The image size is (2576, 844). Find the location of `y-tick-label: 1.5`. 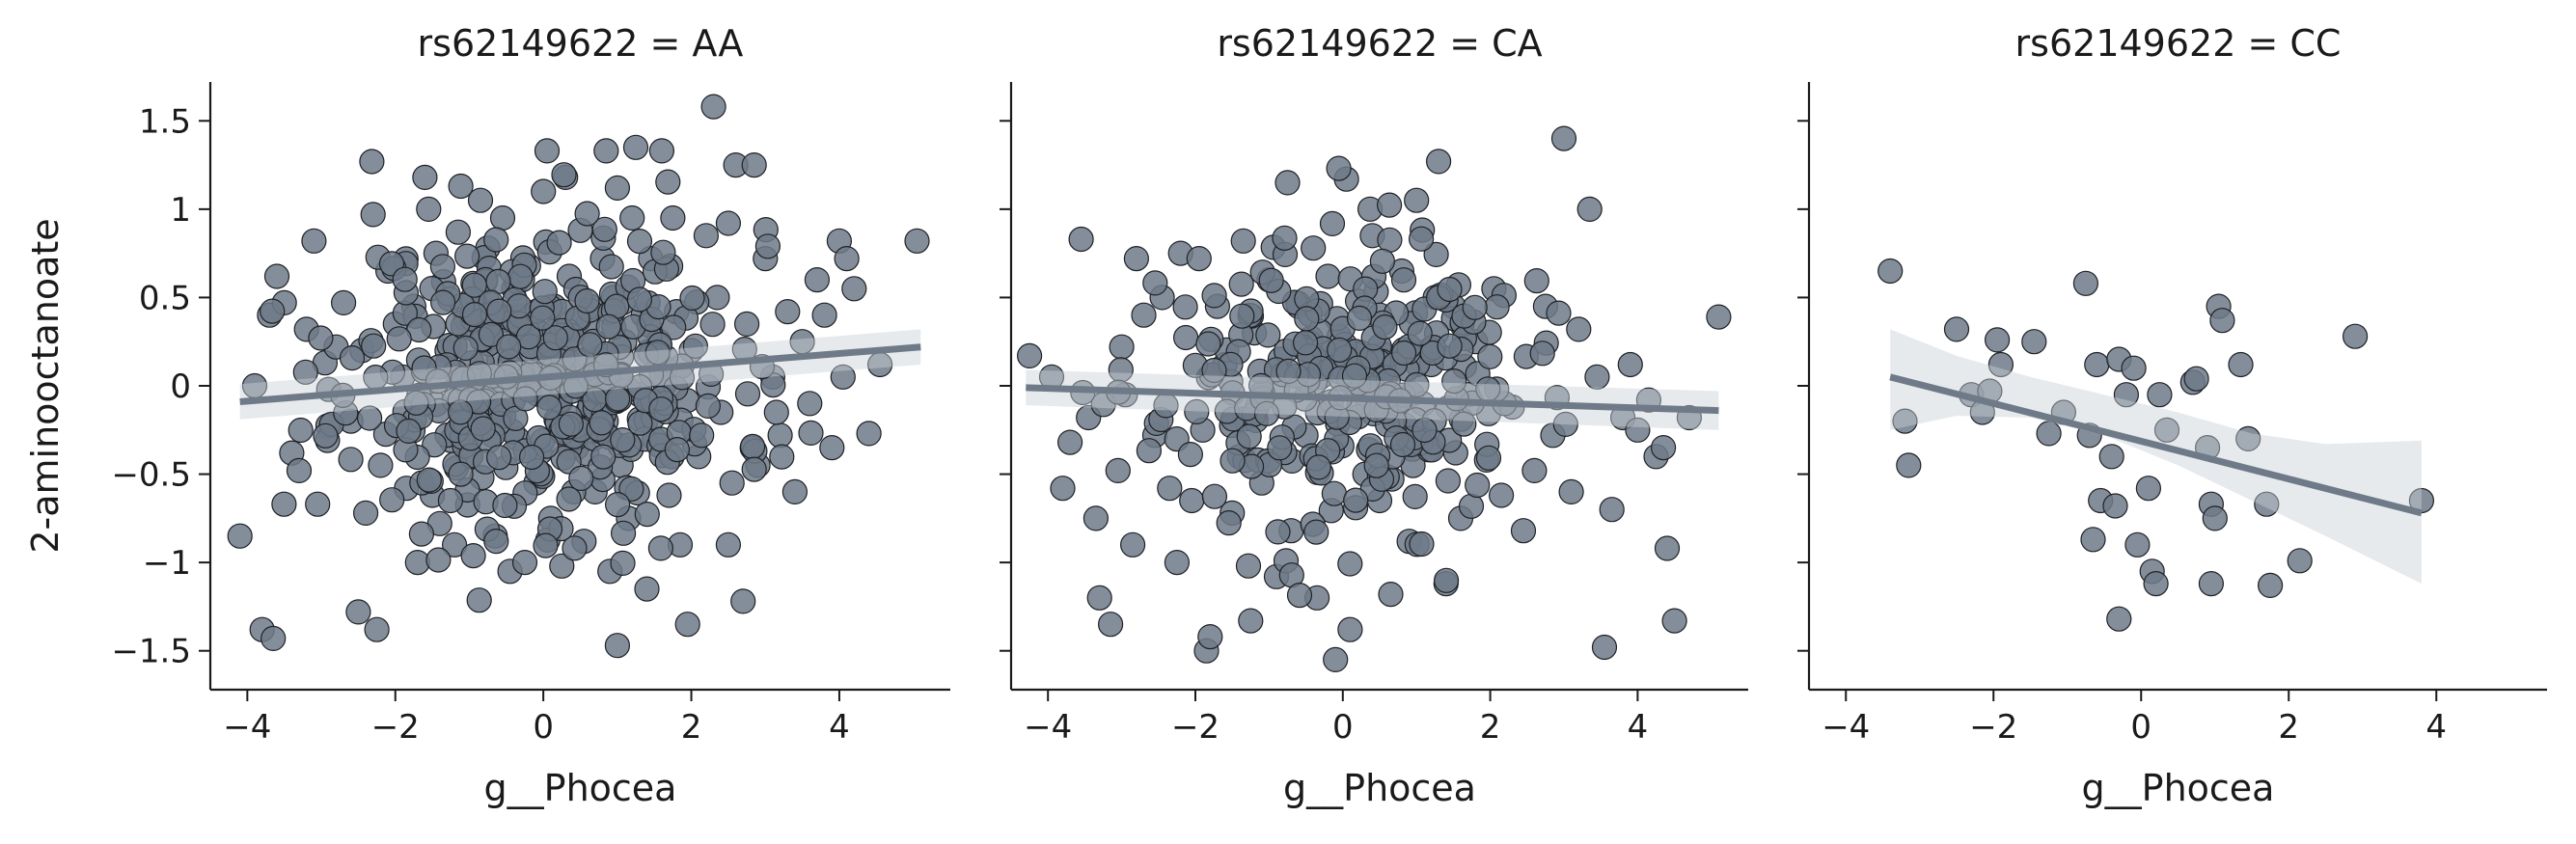

y-tick-label: 1.5 is located at coordinates (165, 121).